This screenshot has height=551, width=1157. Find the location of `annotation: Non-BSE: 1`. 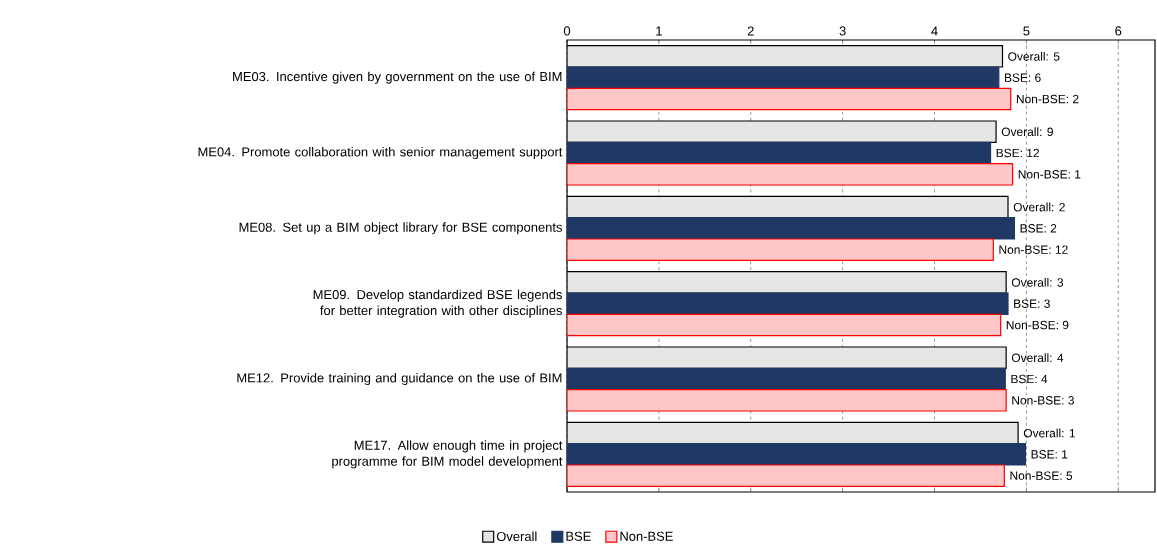

annotation: Non-BSE: 1 is located at coordinates (1049, 174).